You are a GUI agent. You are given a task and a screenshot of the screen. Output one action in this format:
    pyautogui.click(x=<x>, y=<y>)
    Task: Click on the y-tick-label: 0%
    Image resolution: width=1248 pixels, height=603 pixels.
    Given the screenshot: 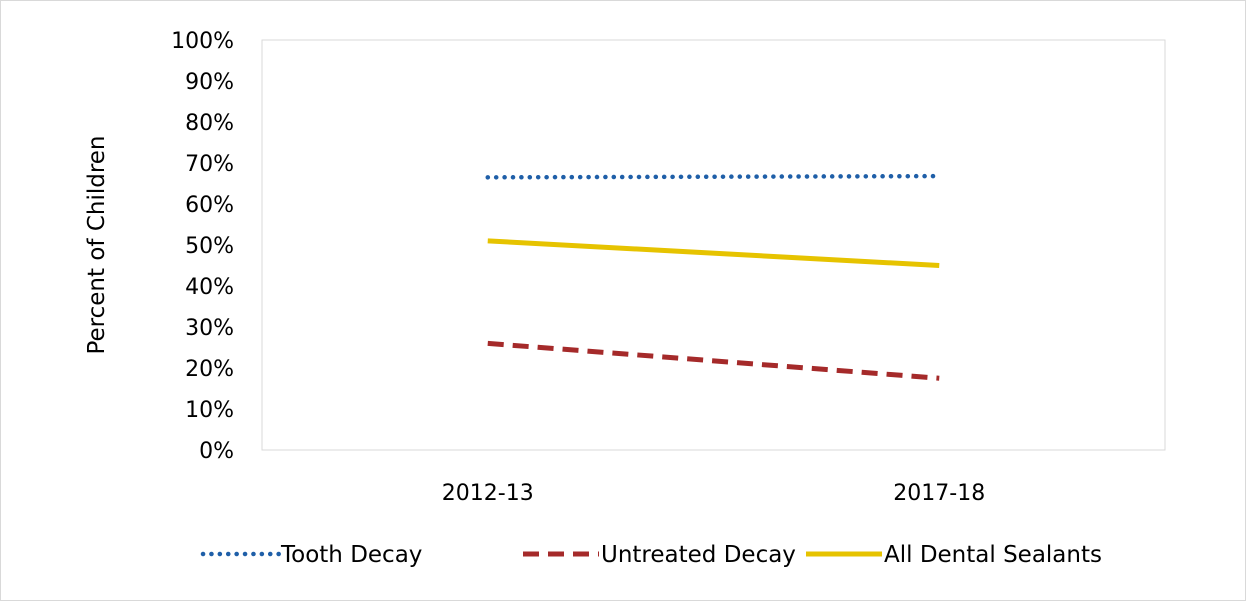 What is the action you would take?
    pyautogui.click(x=216, y=451)
    